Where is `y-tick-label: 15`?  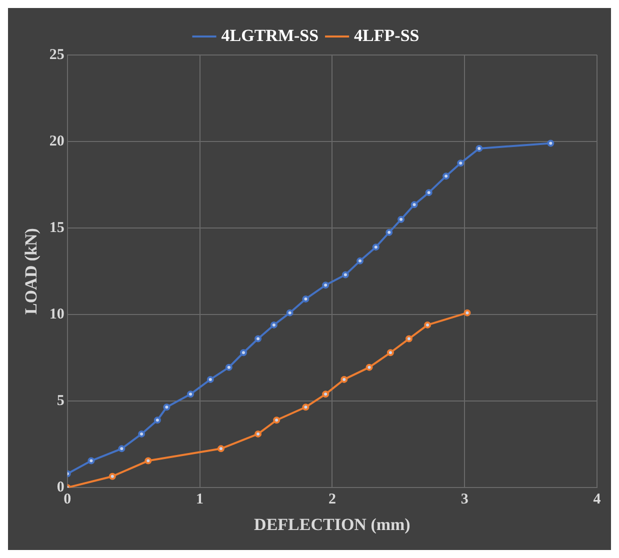
y-tick-label: 15 is located at coordinates (56, 228).